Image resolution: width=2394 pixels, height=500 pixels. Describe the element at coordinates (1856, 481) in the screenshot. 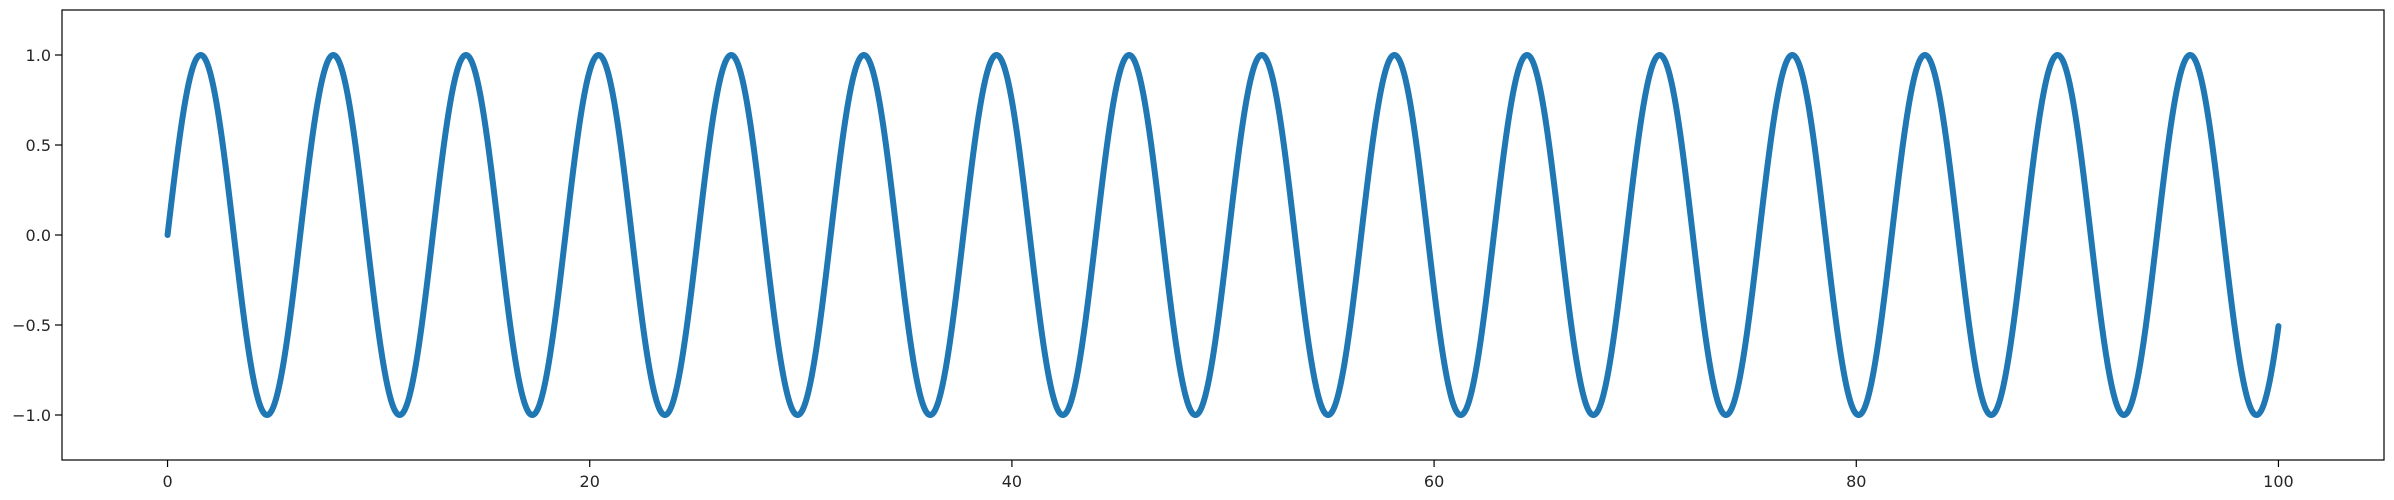

I see `x-tick-label: 80` at that location.